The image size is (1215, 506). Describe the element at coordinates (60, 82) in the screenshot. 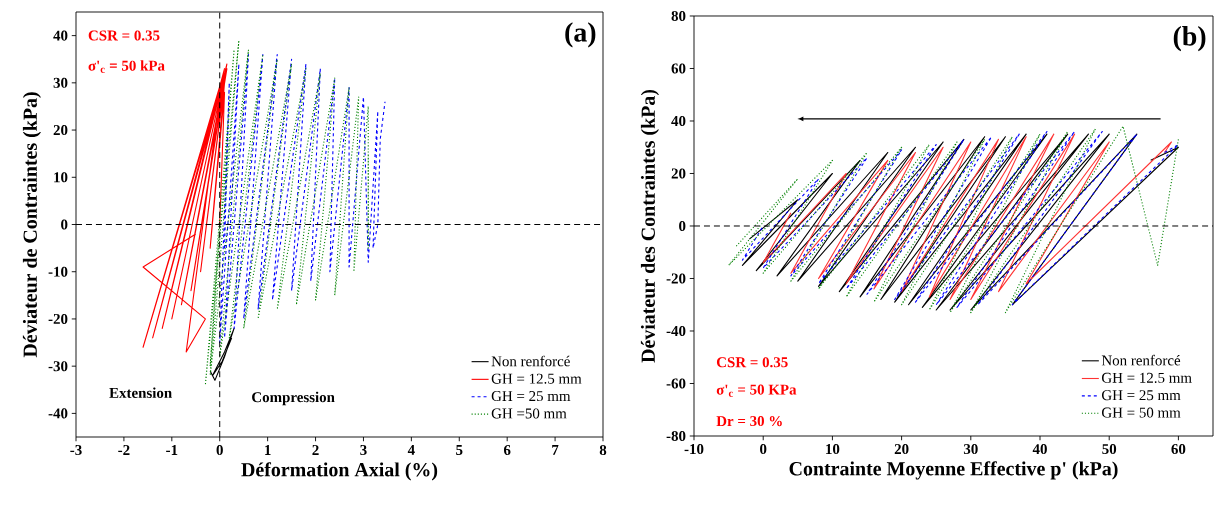

I see `y-tick-label: 30` at that location.